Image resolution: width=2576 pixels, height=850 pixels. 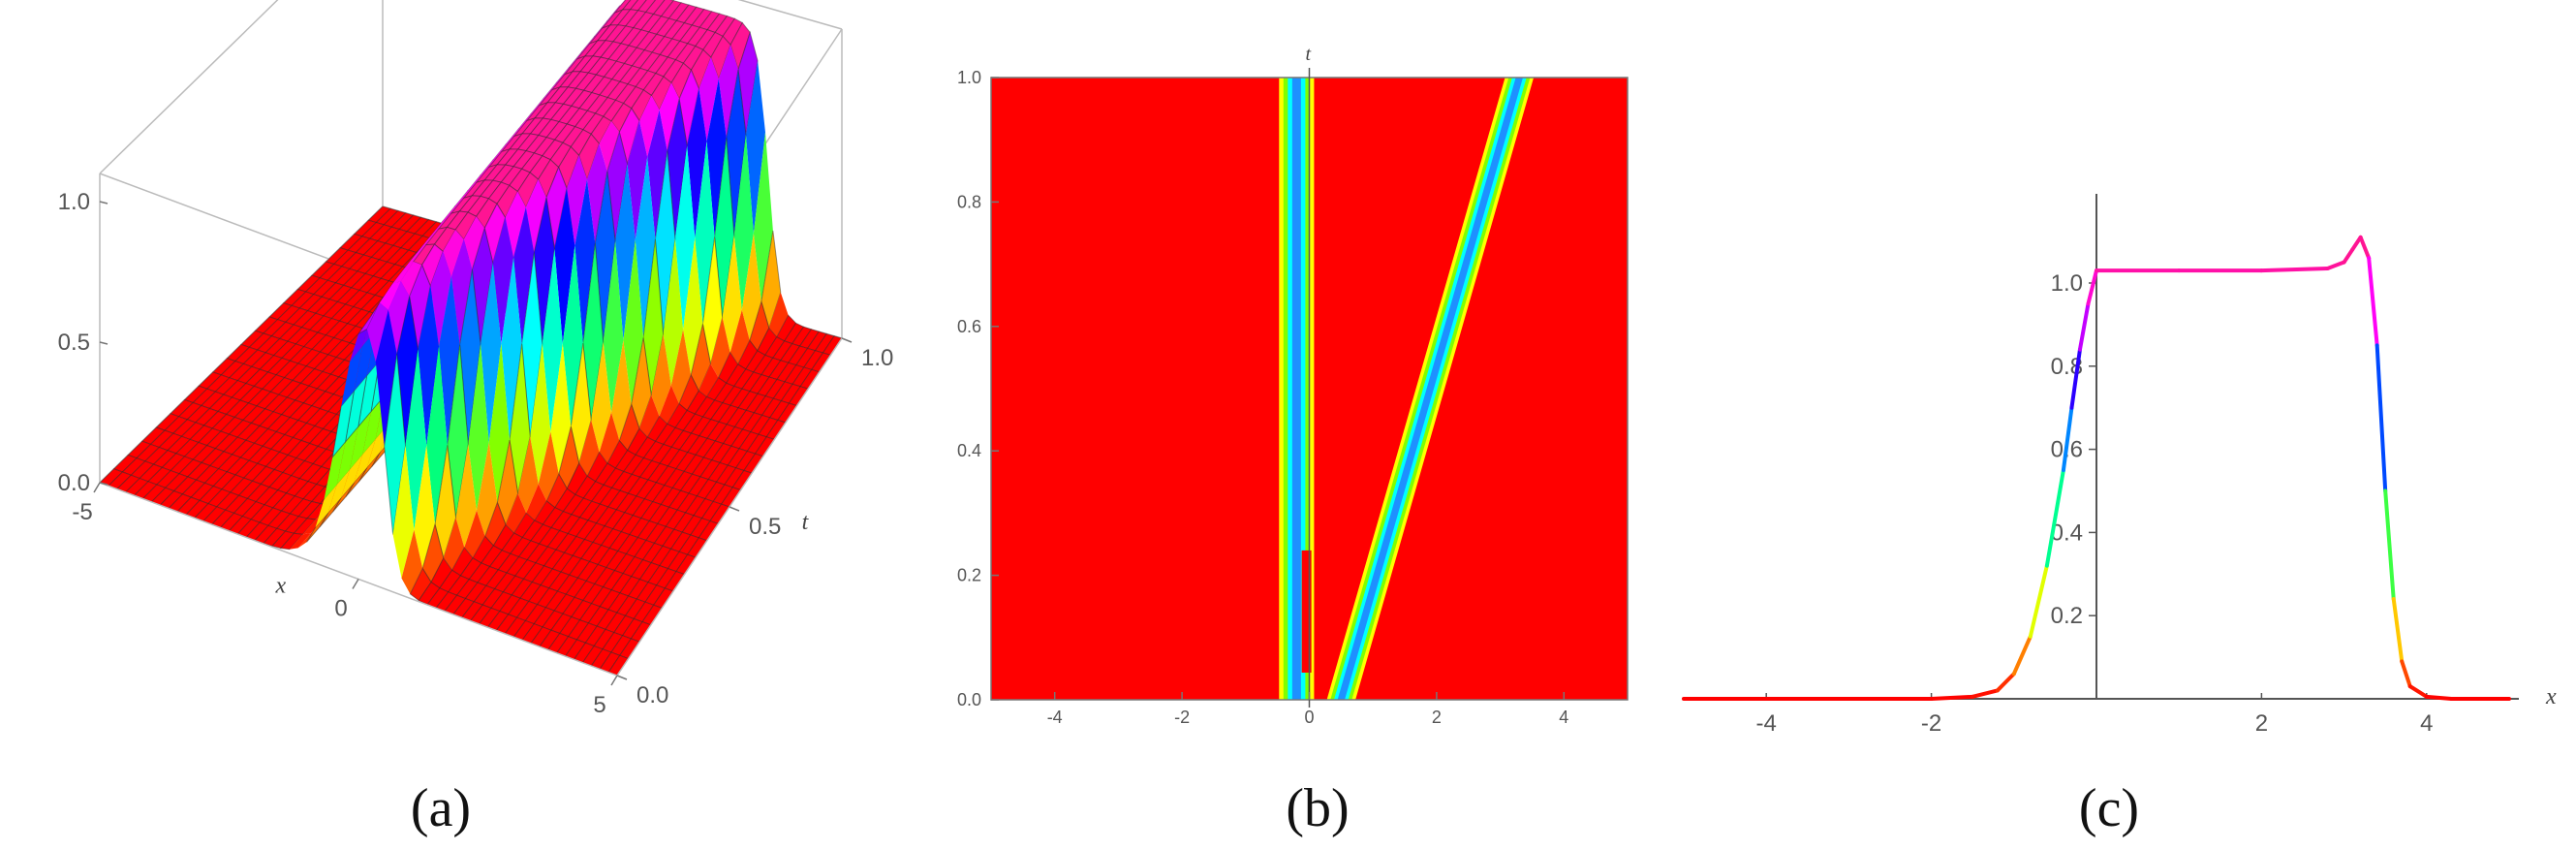 What do you see at coordinates (74, 202) in the screenshot?
I see `z-tick-label: 1.0` at bounding box center [74, 202].